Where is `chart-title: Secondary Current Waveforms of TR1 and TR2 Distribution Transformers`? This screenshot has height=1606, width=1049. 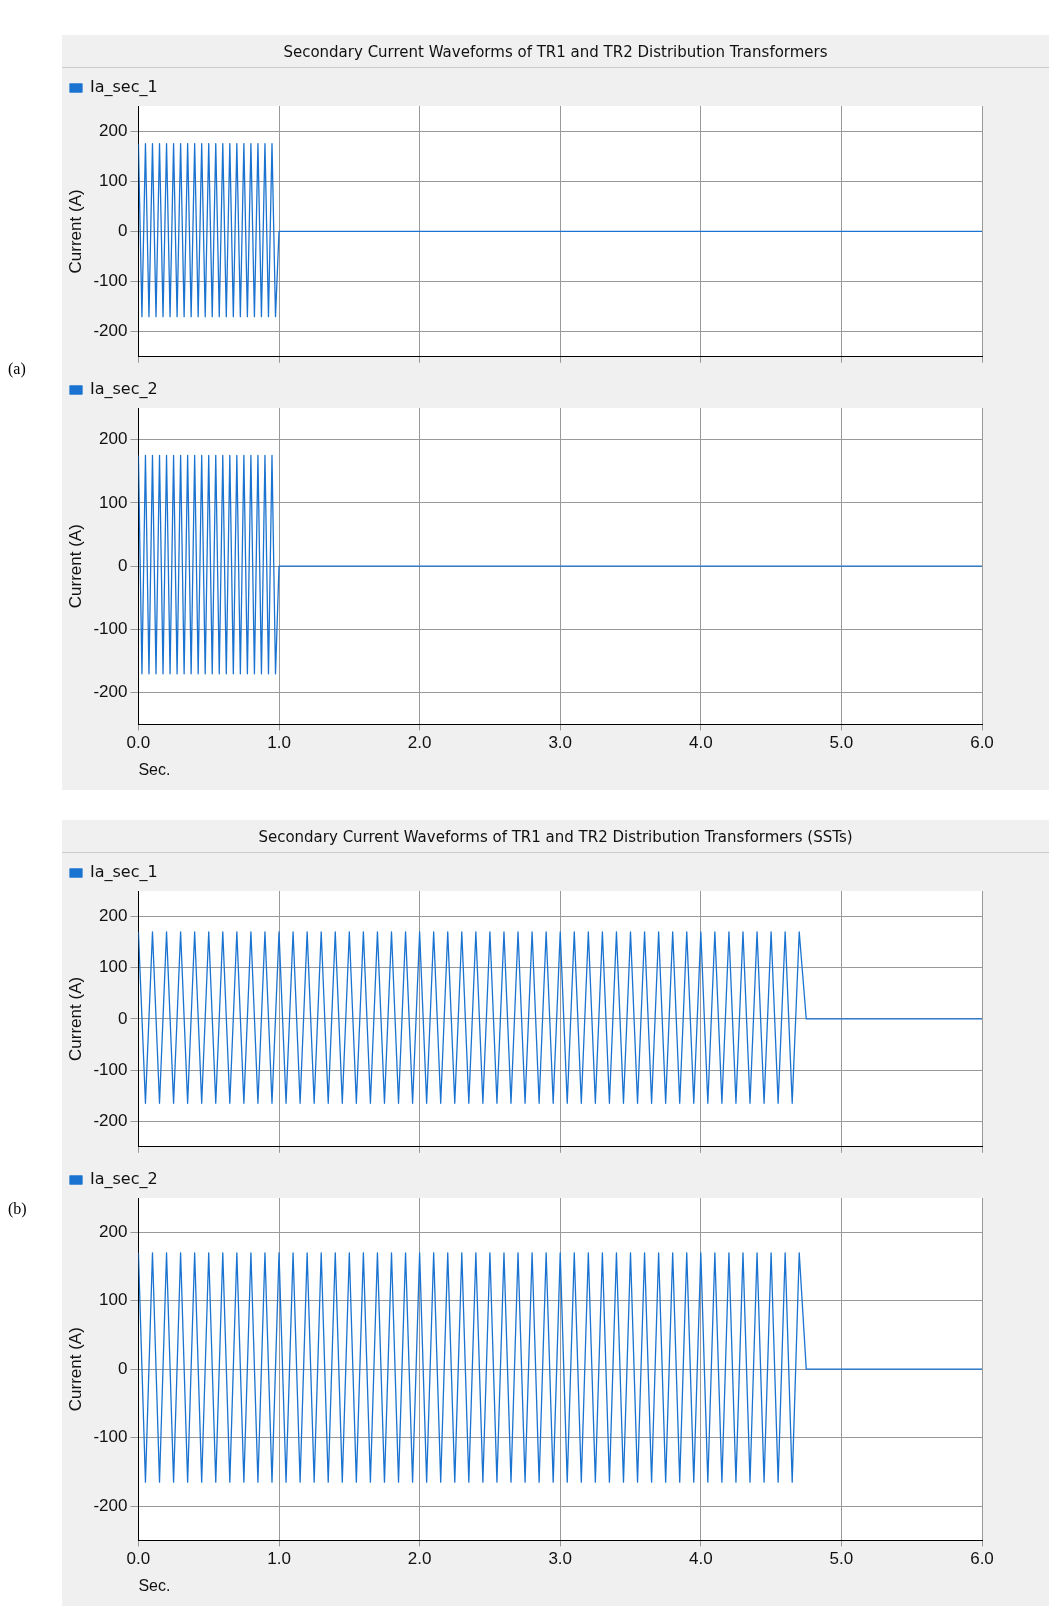
chart-title: Secondary Current Waveforms of TR1 and TR2 Distribution Transformers is located at coordinates (555, 51).